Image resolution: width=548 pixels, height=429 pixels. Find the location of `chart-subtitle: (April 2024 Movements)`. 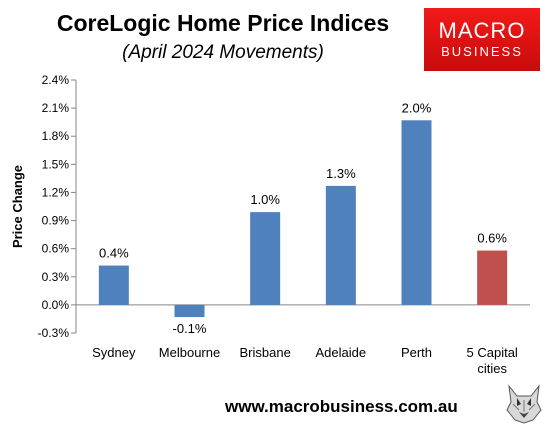

chart-subtitle: (April 2024 Movements) is located at coordinates (223, 52).